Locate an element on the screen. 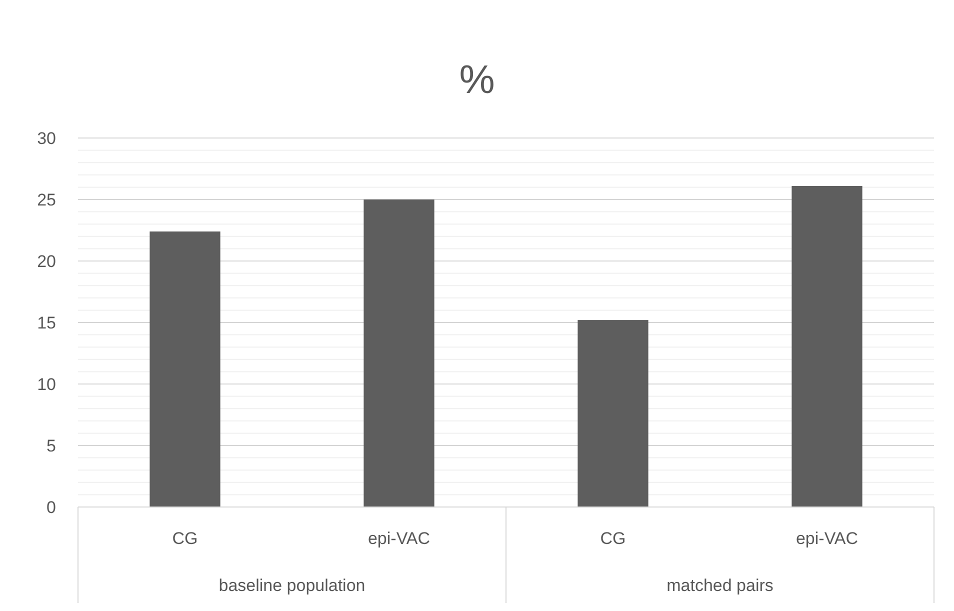  chart-title: % is located at coordinates (477, 80).